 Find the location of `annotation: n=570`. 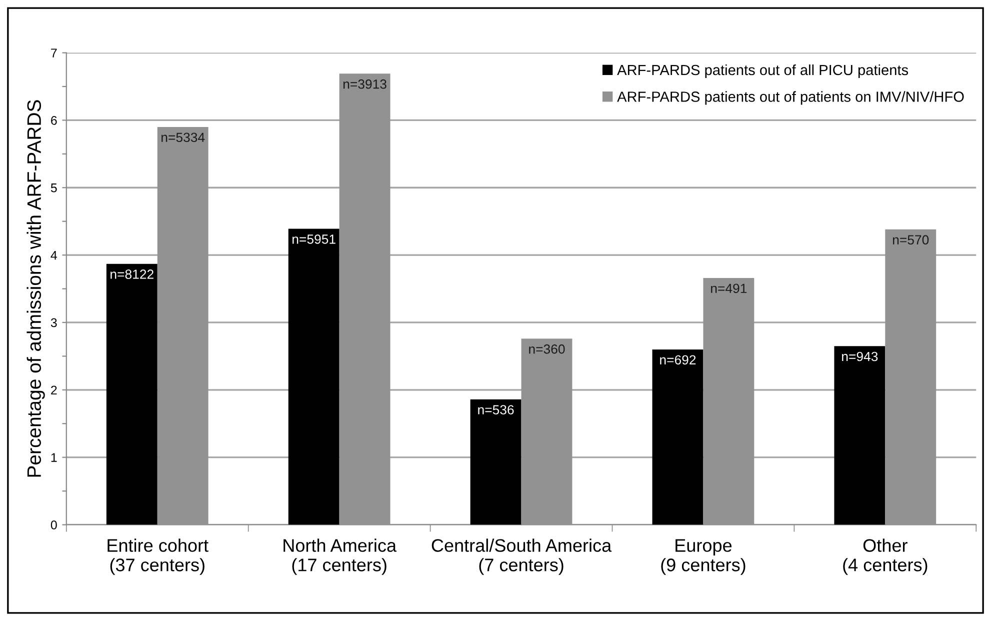

annotation: n=570 is located at coordinates (910, 240).